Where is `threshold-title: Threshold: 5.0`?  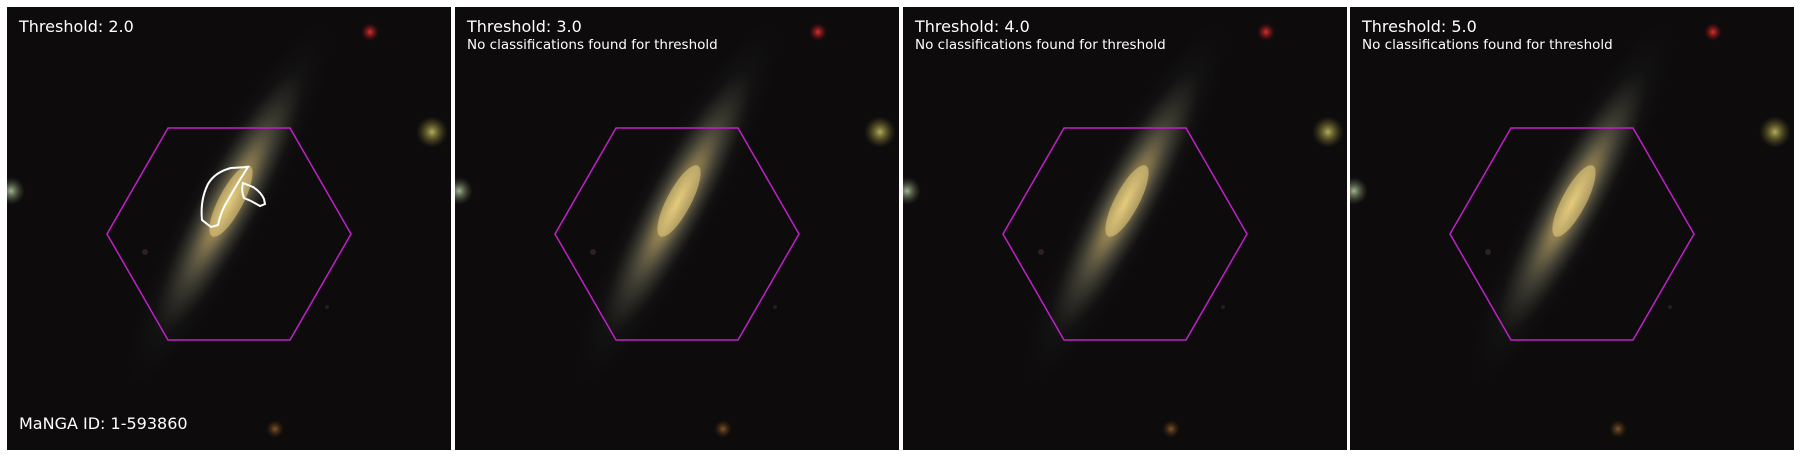 threshold-title: Threshold: 5.0 is located at coordinates (1419, 26).